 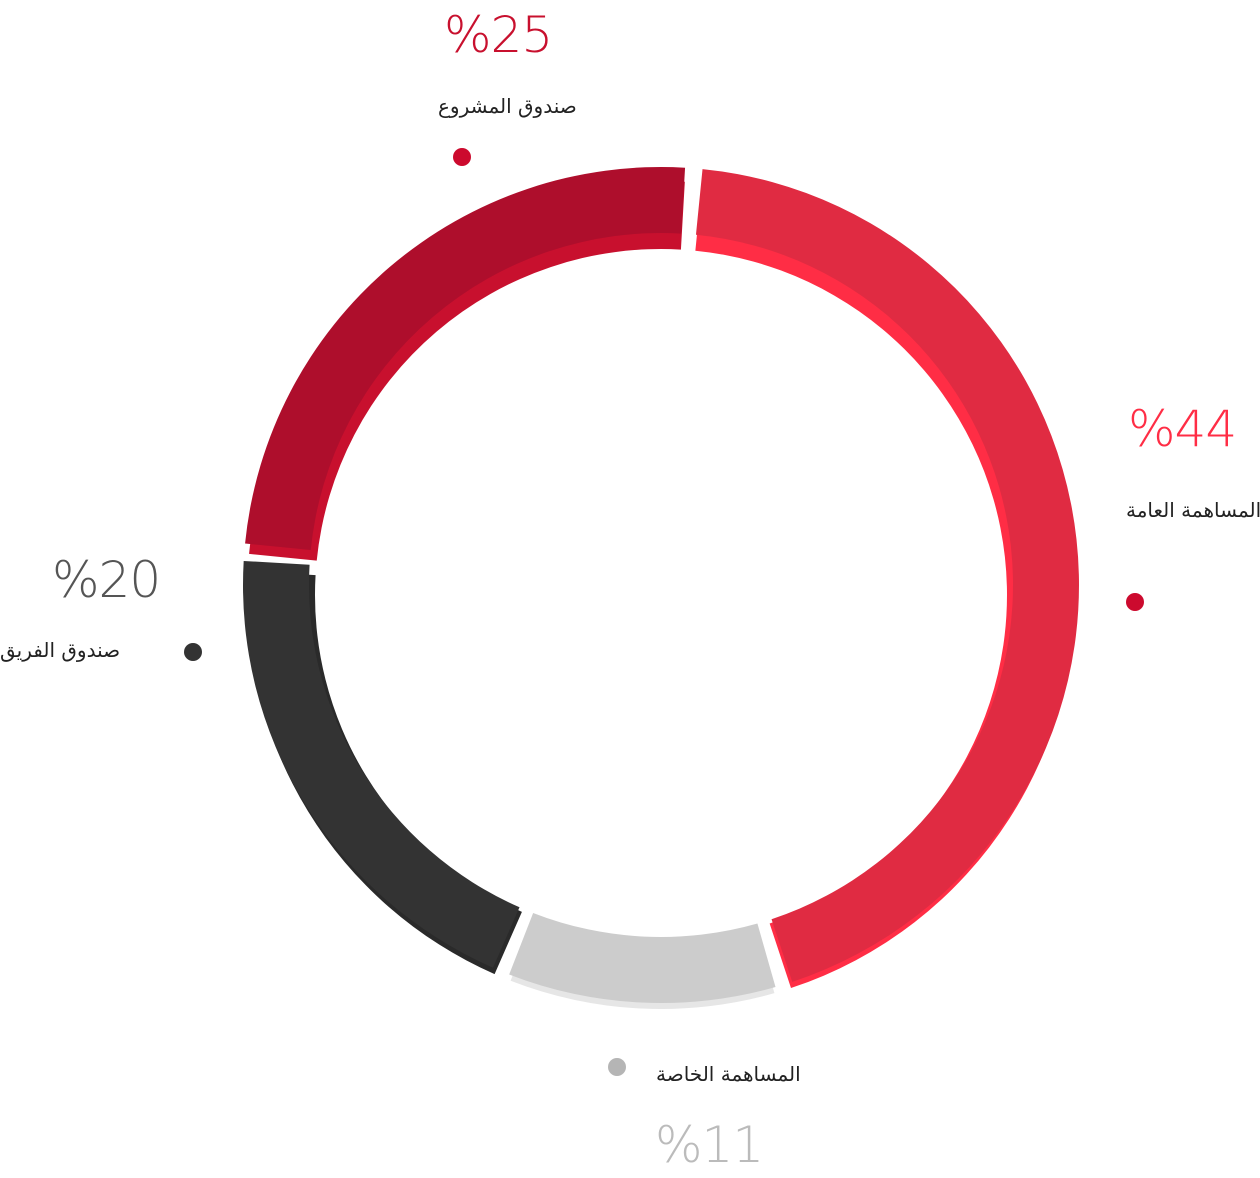 I want to click on legend-dot-team, so click(x=193, y=652).